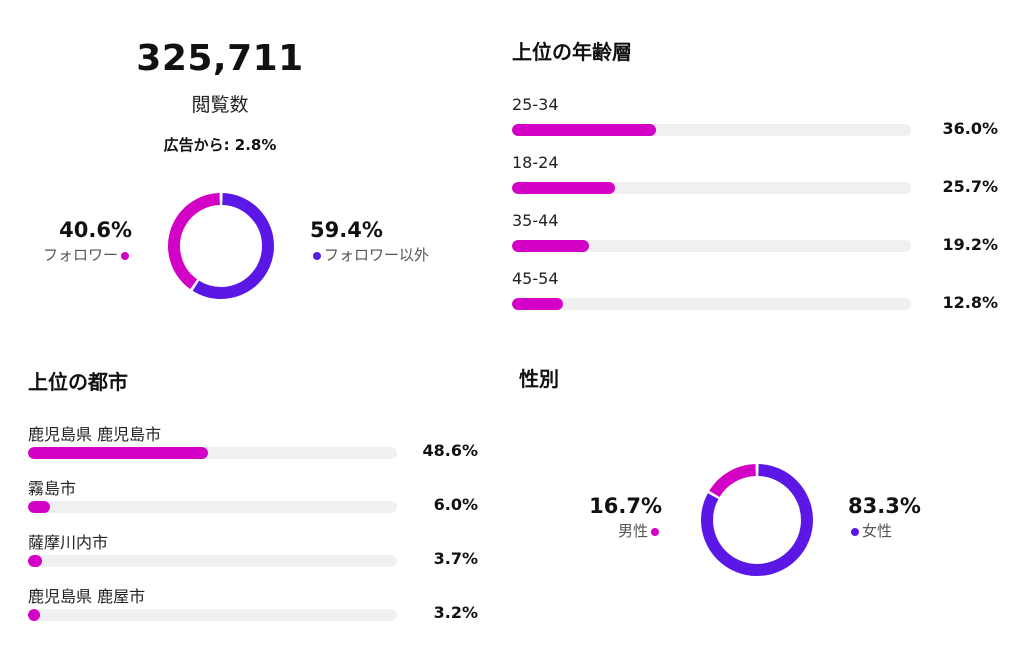 The height and width of the screenshot is (650, 1024). Describe the element at coordinates (535, 278) in the screenshot. I see `age-bar-label: 45-54` at that location.